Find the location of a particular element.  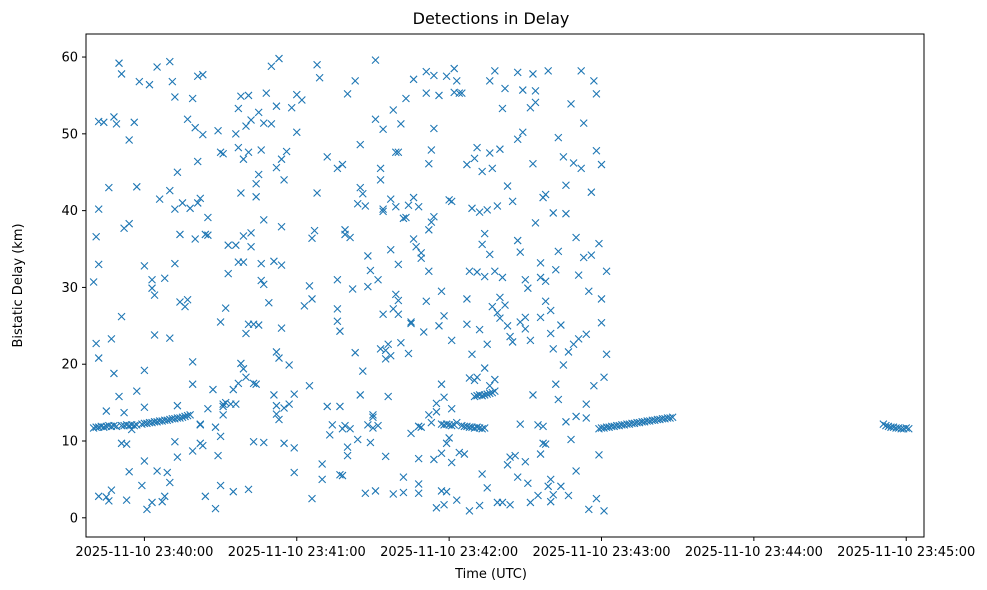

x-tick-label: 2025-11-10 23:45:00 is located at coordinates (906, 552).